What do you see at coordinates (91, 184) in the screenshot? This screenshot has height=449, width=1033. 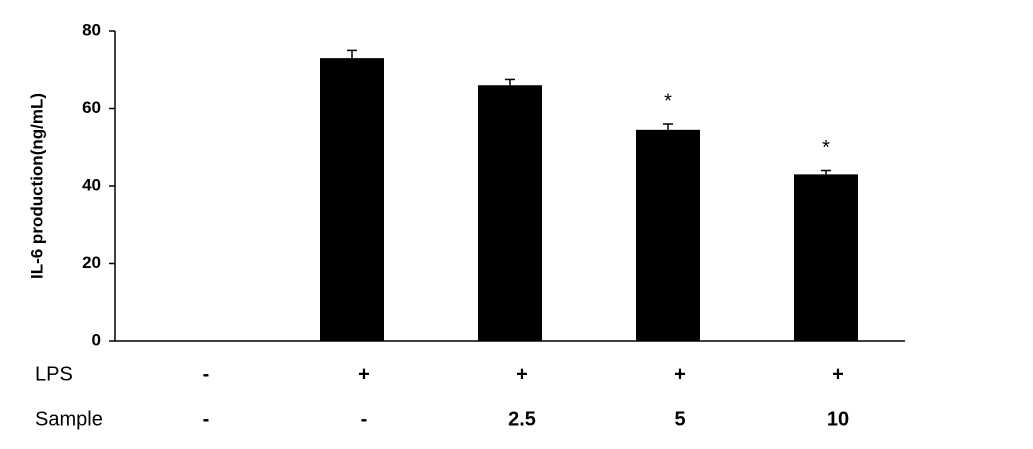 I see `y-tick-label: 40` at bounding box center [91, 184].